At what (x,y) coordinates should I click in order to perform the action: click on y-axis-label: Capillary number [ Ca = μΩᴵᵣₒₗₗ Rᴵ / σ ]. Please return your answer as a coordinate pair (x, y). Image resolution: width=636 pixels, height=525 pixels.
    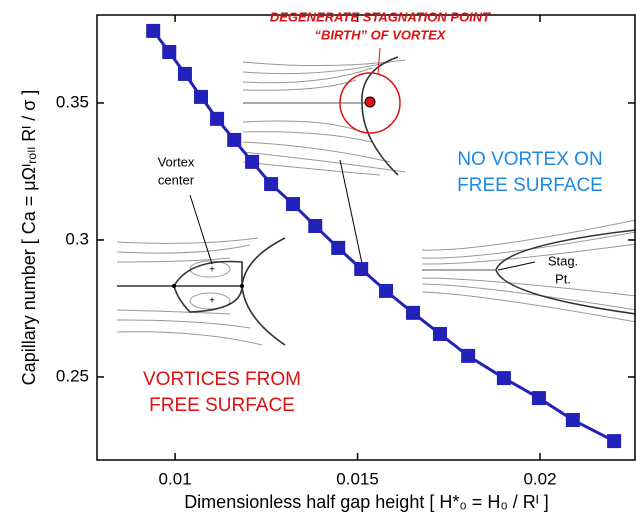
    Looking at the image, I should click on (29, 238).